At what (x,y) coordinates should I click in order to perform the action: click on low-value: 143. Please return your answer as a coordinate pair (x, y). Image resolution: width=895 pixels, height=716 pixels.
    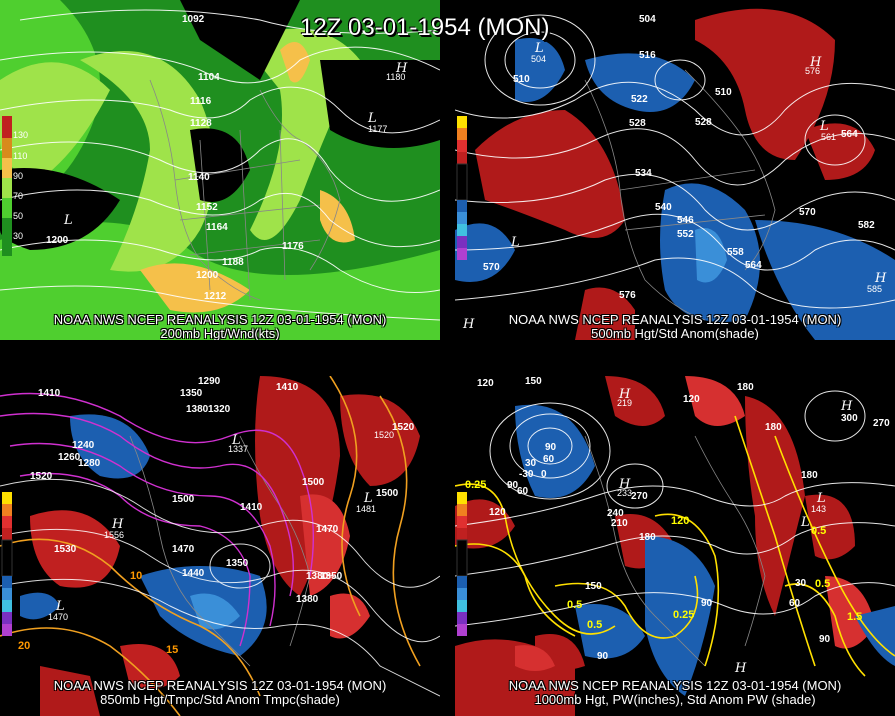
    Looking at the image, I should click on (818, 509).